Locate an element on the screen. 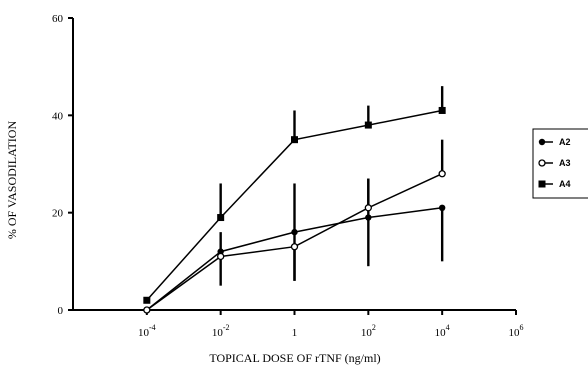  y-axis-title: % OF VASODILATION is located at coordinates (12, 180).